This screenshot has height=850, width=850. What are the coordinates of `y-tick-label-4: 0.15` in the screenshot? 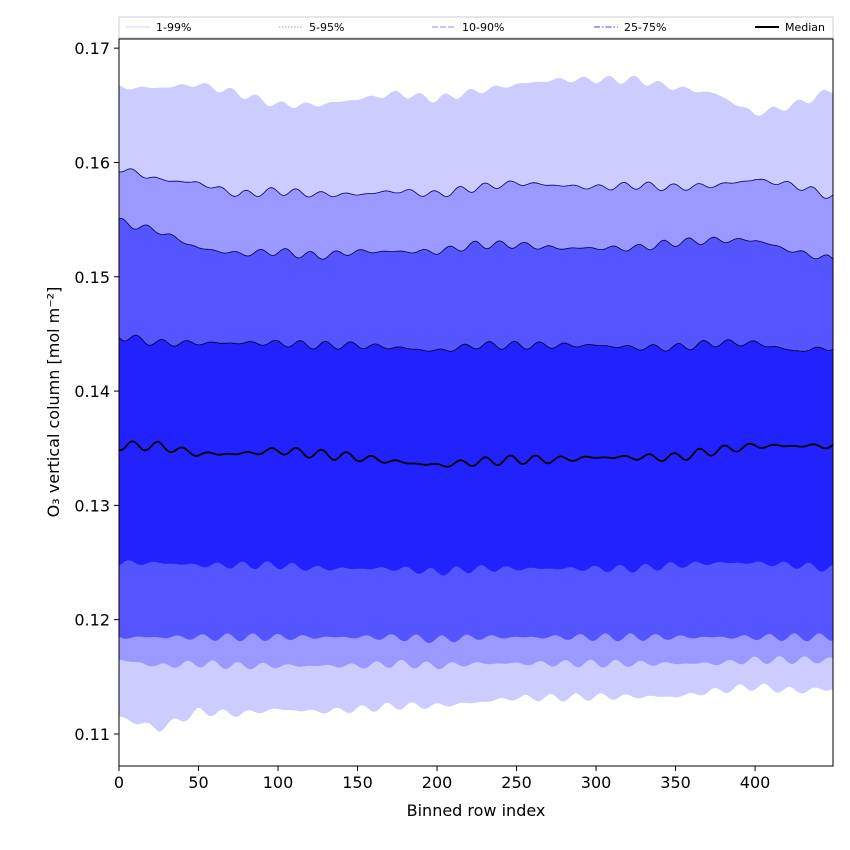 It's located at (92, 277).